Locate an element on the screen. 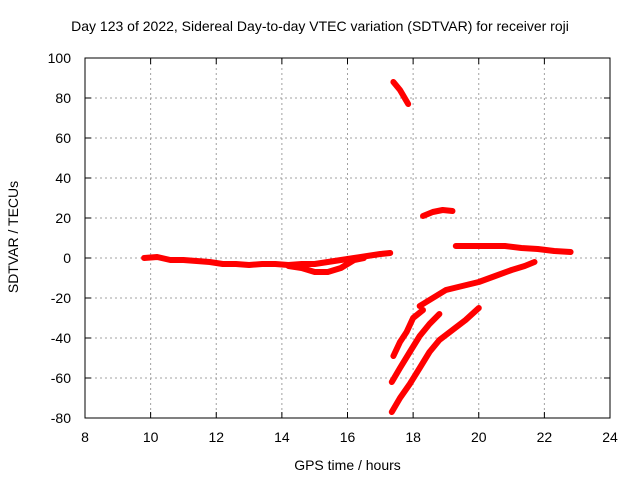 This screenshot has width=640, height=480. series-arc-right is located at coordinates (513, 249).